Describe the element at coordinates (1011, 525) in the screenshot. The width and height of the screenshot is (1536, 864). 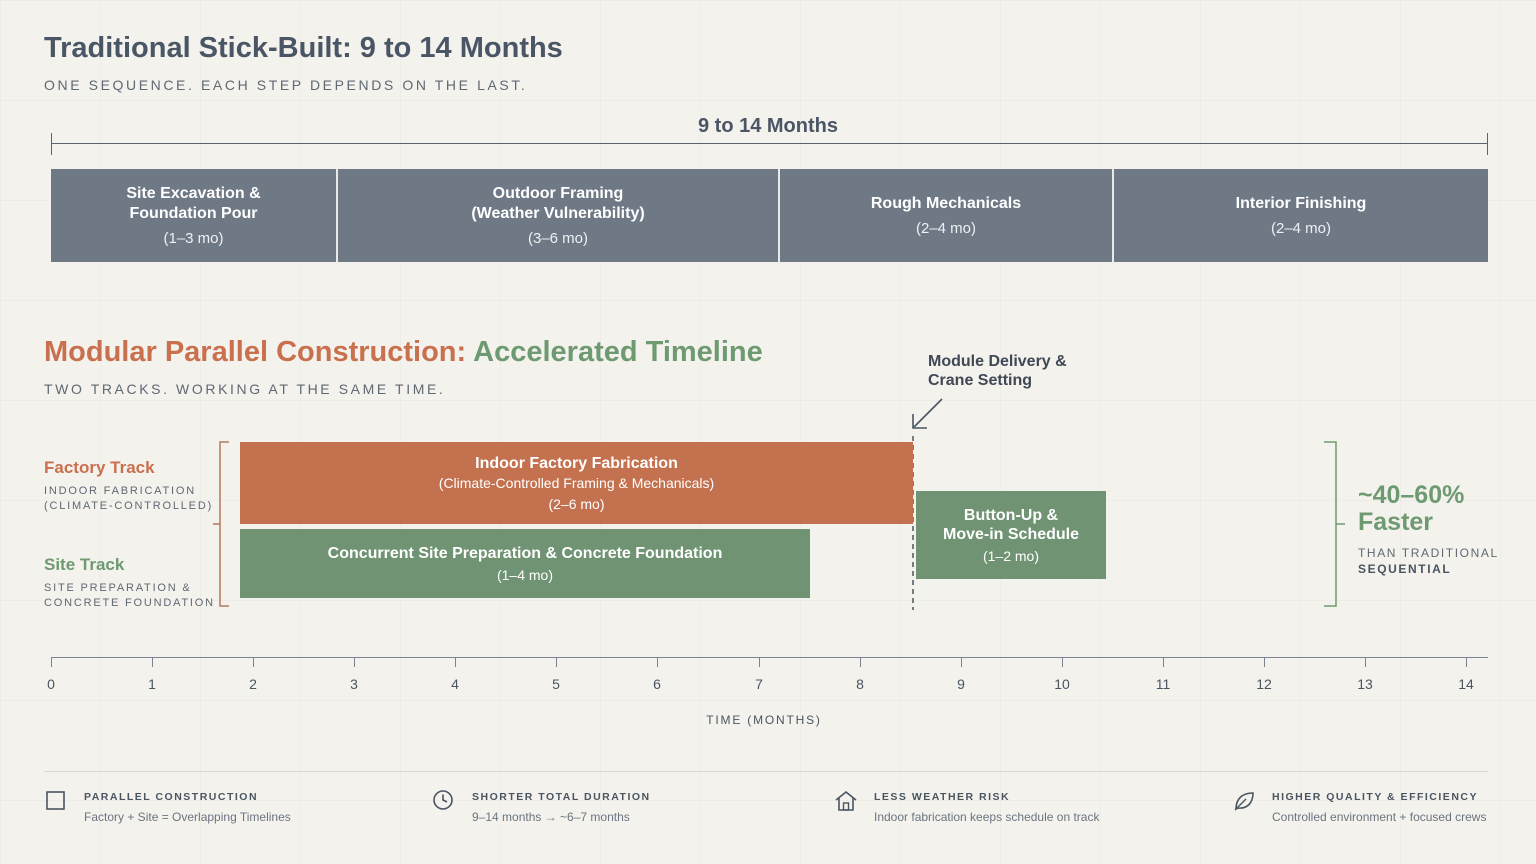
I see `bar-title: Button-Up & Move-in Schedule` at that location.